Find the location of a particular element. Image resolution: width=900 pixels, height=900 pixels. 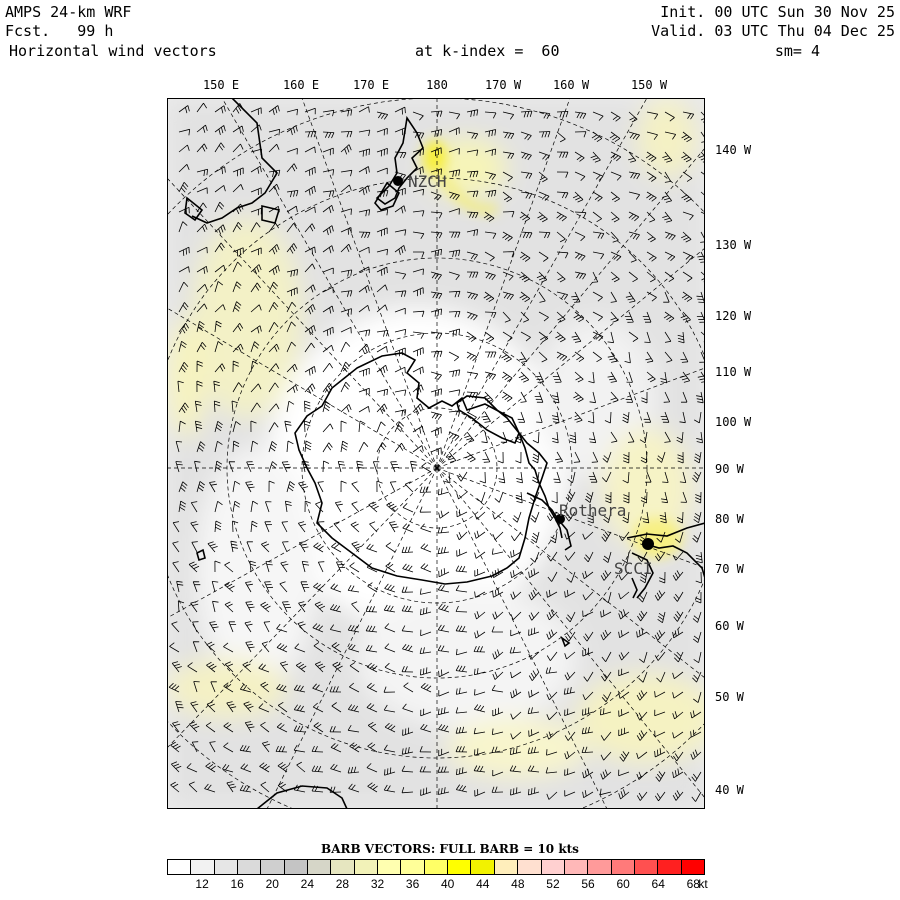

color-bar-tick: 36 is located at coordinates (412, 884).